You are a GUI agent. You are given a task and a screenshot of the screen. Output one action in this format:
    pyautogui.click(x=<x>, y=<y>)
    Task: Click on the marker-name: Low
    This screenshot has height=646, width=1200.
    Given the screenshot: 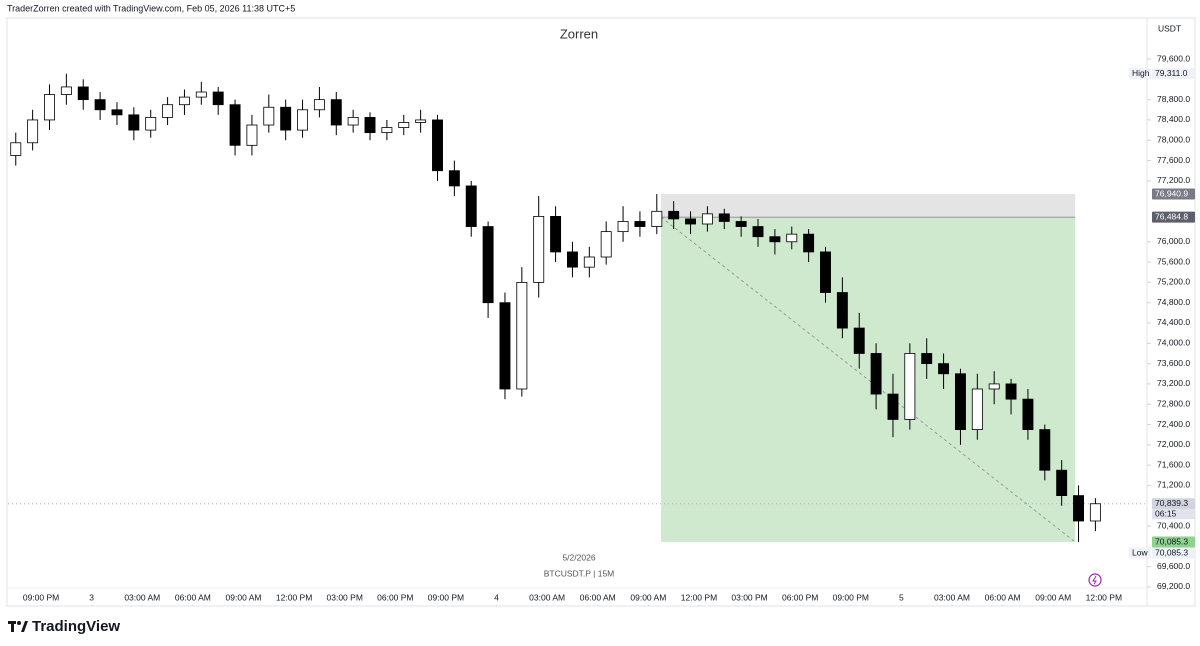 What is the action you would take?
    pyautogui.click(x=1140, y=552)
    